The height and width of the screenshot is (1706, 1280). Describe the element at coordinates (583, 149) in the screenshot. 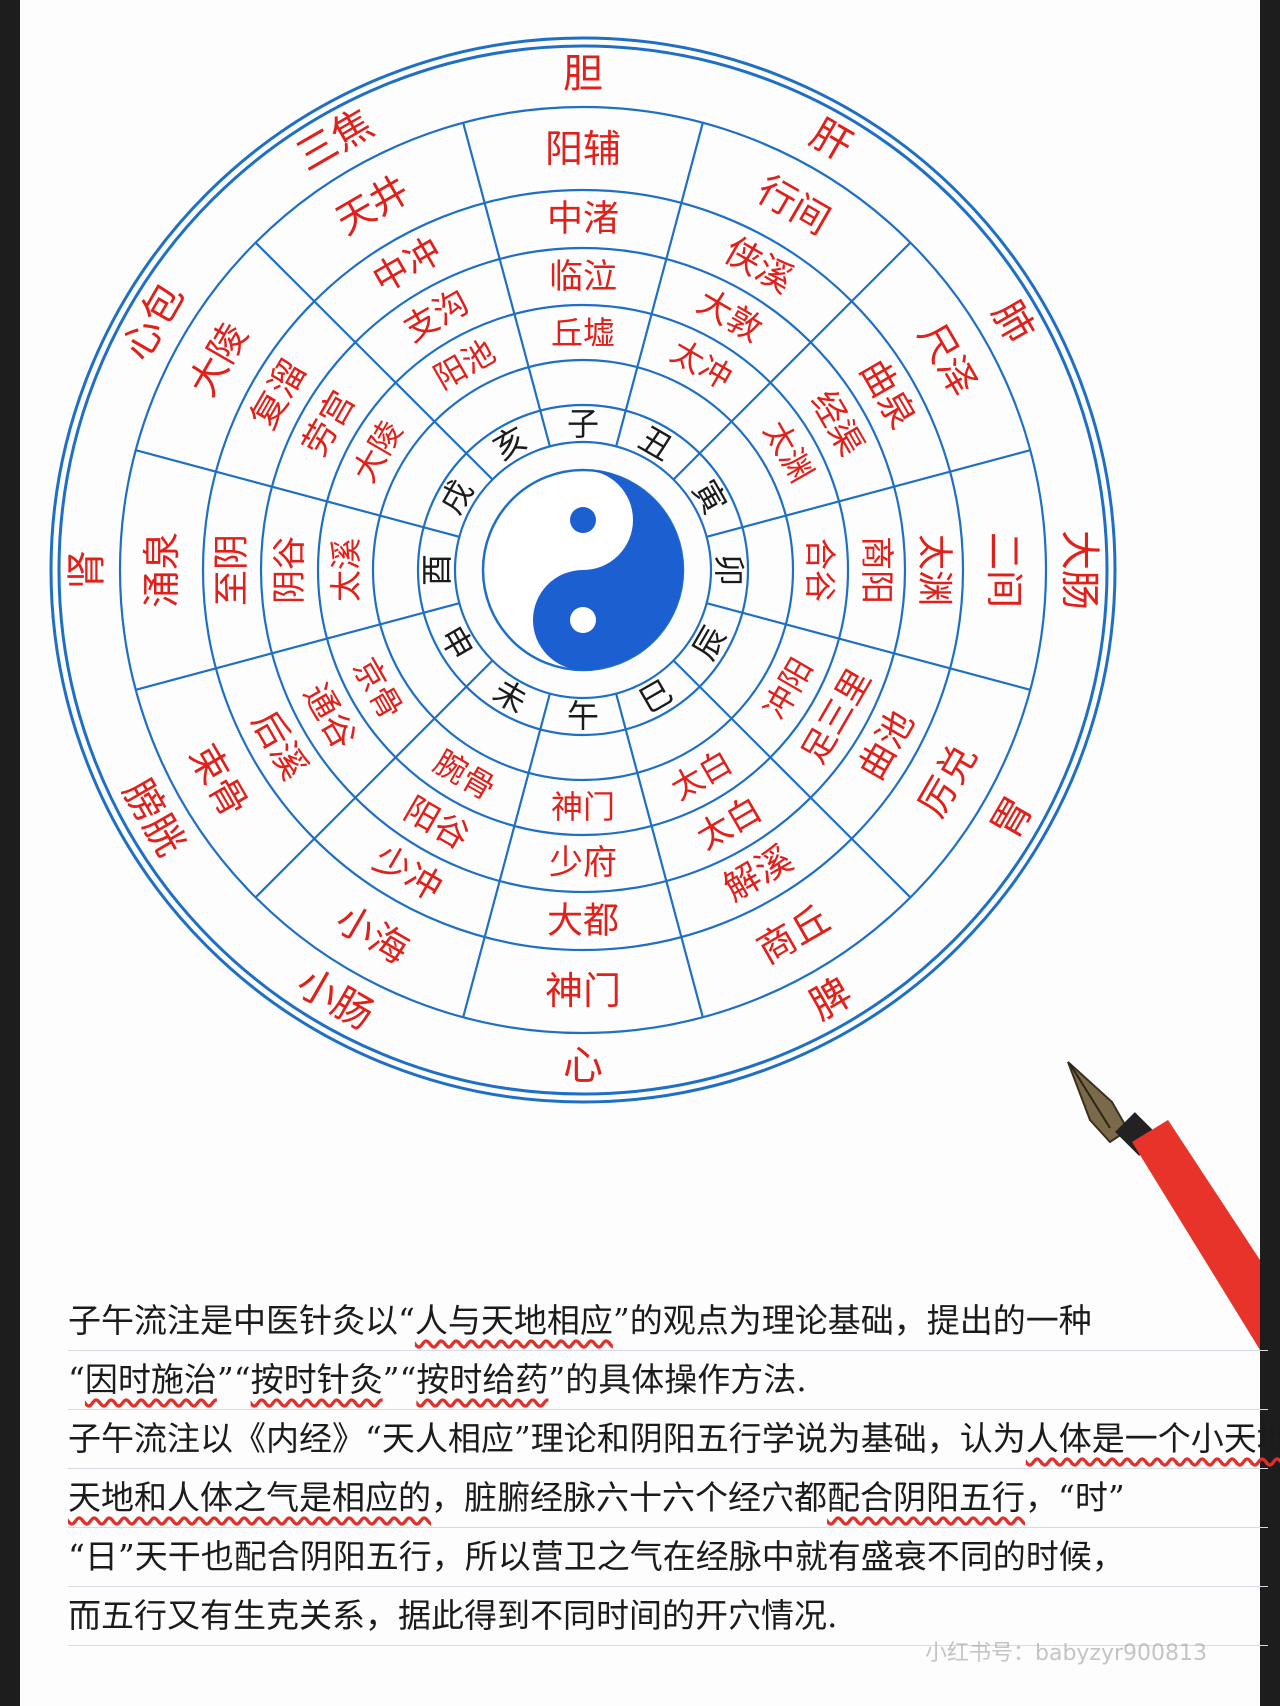

I see `acupoint-label: 阳辅` at that location.